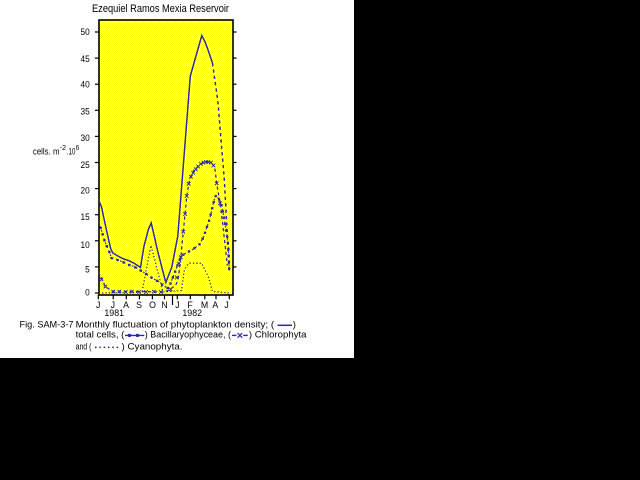 This screenshot has height=480, width=640. Describe the element at coordinates (71, 151) in the screenshot. I see `svg-text: .10` at that location.